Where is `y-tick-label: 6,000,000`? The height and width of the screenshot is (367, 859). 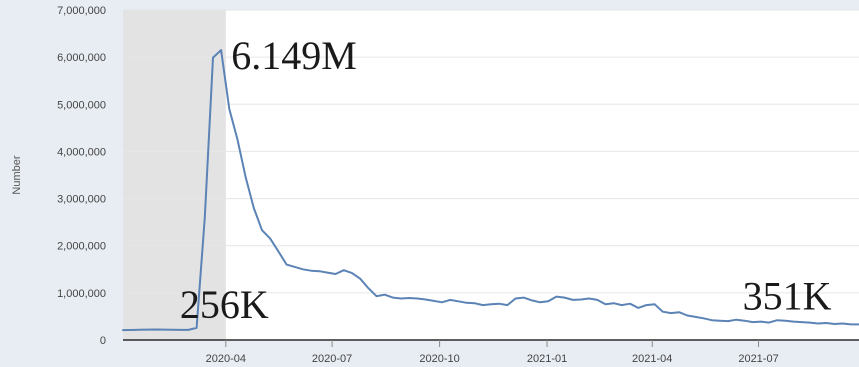 y-tick-label: 6,000,000 is located at coordinates (81, 58).